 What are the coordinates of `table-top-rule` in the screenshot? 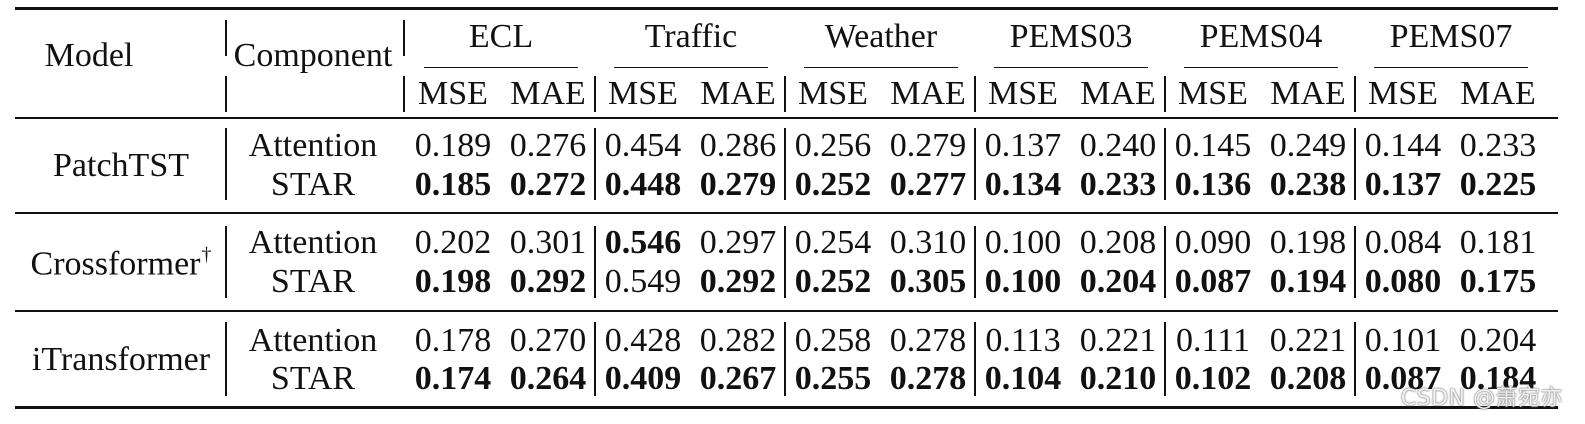 It's located at (786, 8).